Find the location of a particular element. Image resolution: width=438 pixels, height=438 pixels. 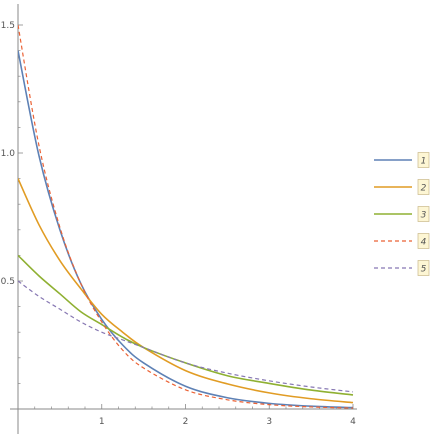

legend-label-5: 5 is located at coordinates (424, 270).